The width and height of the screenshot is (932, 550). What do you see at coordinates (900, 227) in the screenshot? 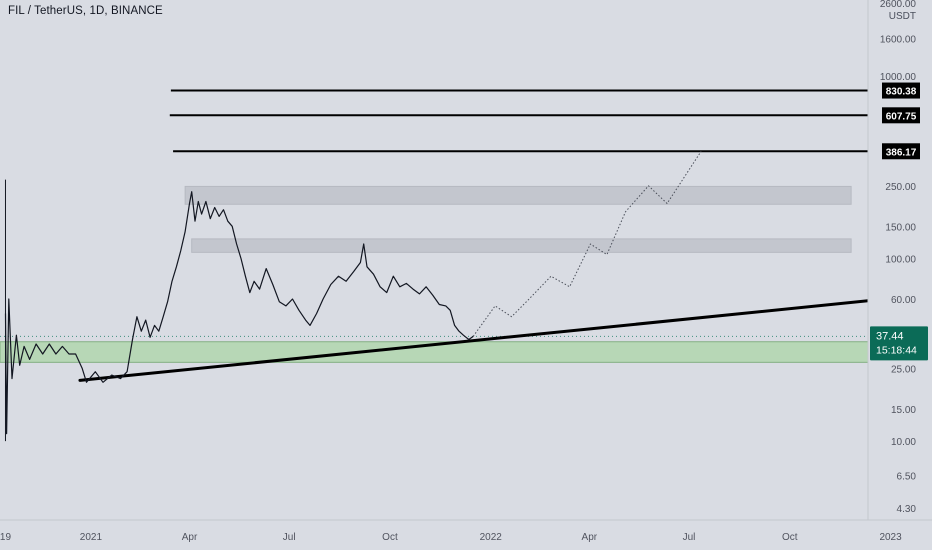
I see `y-tick-label: 150.00` at bounding box center [900, 227].